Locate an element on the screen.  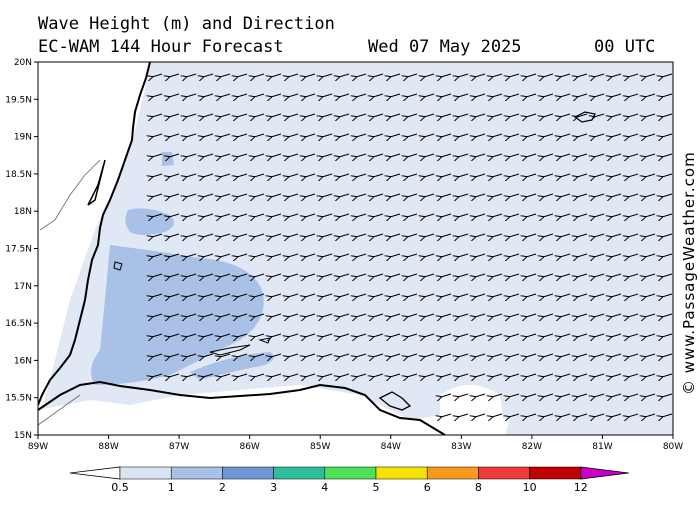
wave-band-1-2m-belize-reef is located at coordinates (149, 221).